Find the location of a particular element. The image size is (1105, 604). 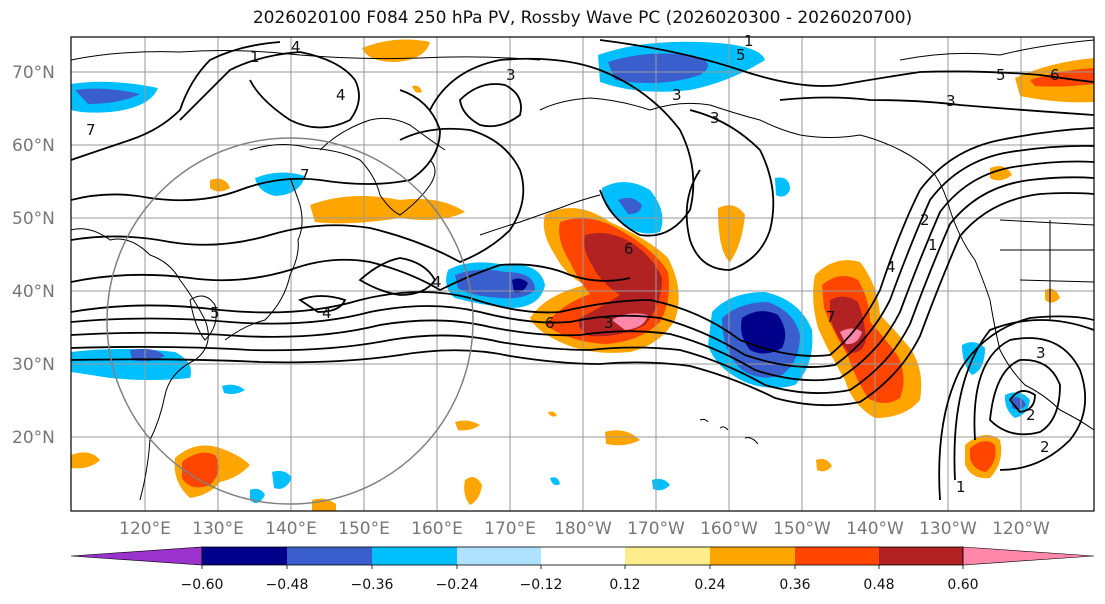

lat-label: 60°N is located at coordinates (33, 146).